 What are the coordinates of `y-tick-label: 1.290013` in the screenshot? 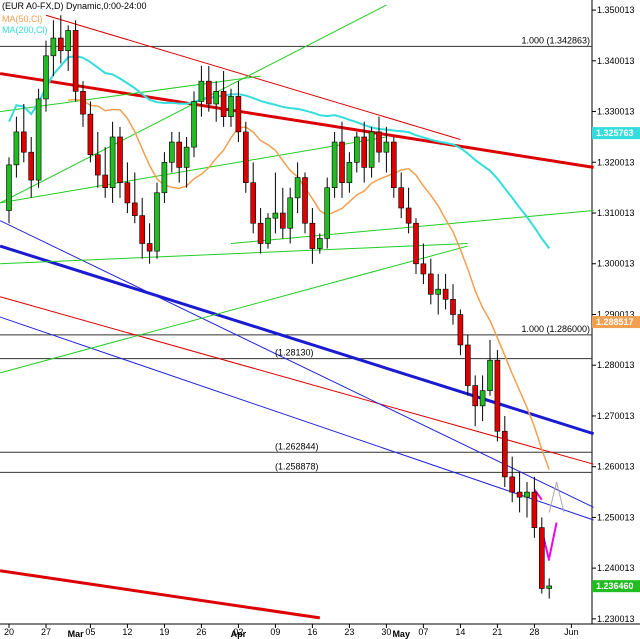 It's located at (616, 314).